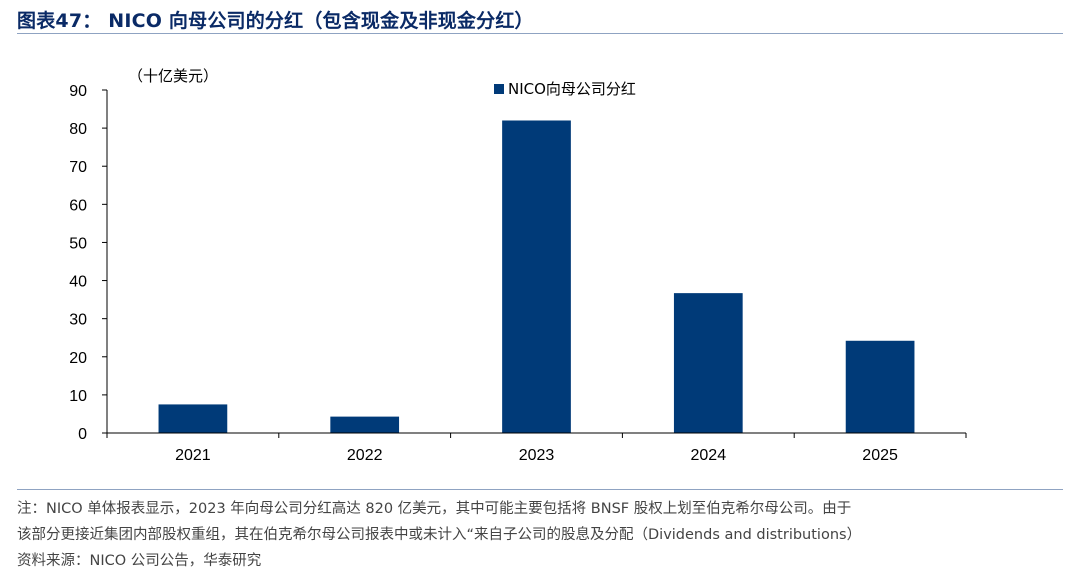 This screenshot has height=578, width=1080. What do you see at coordinates (572, 89) in the screenshot?
I see `legend-label: NICO向母公司分红` at bounding box center [572, 89].